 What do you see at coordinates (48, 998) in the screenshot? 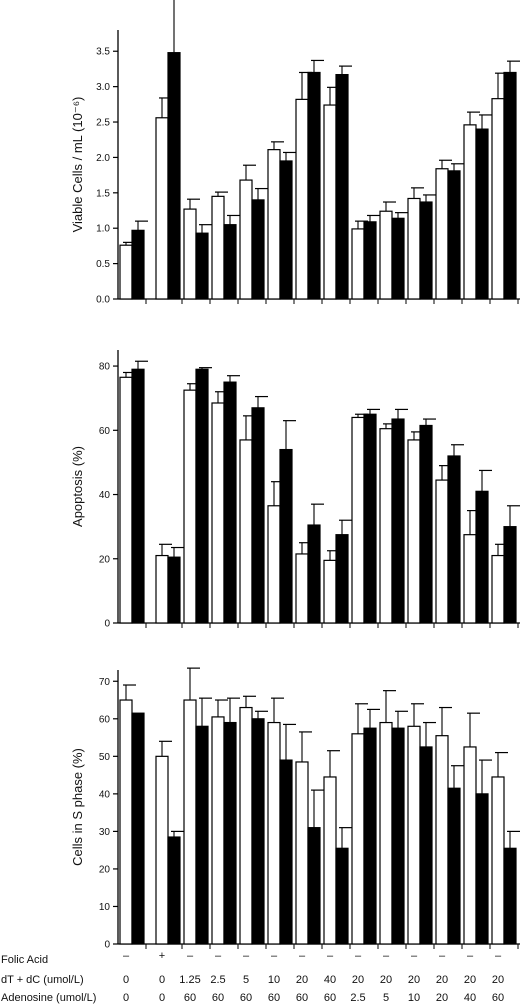
I see `condition-row-label: Adenosine (umol/L)` at bounding box center [48, 998].